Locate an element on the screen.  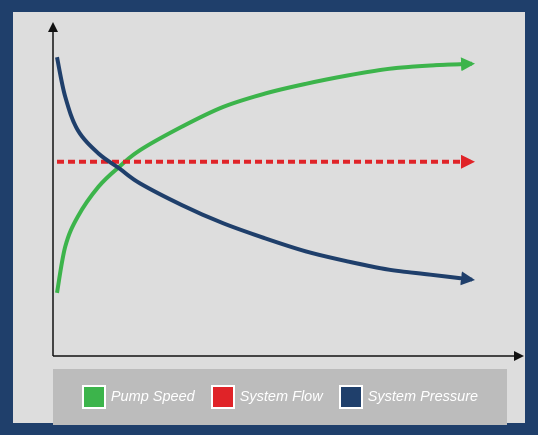
legend-swatch-system-flow is located at coordinates (222, 397).